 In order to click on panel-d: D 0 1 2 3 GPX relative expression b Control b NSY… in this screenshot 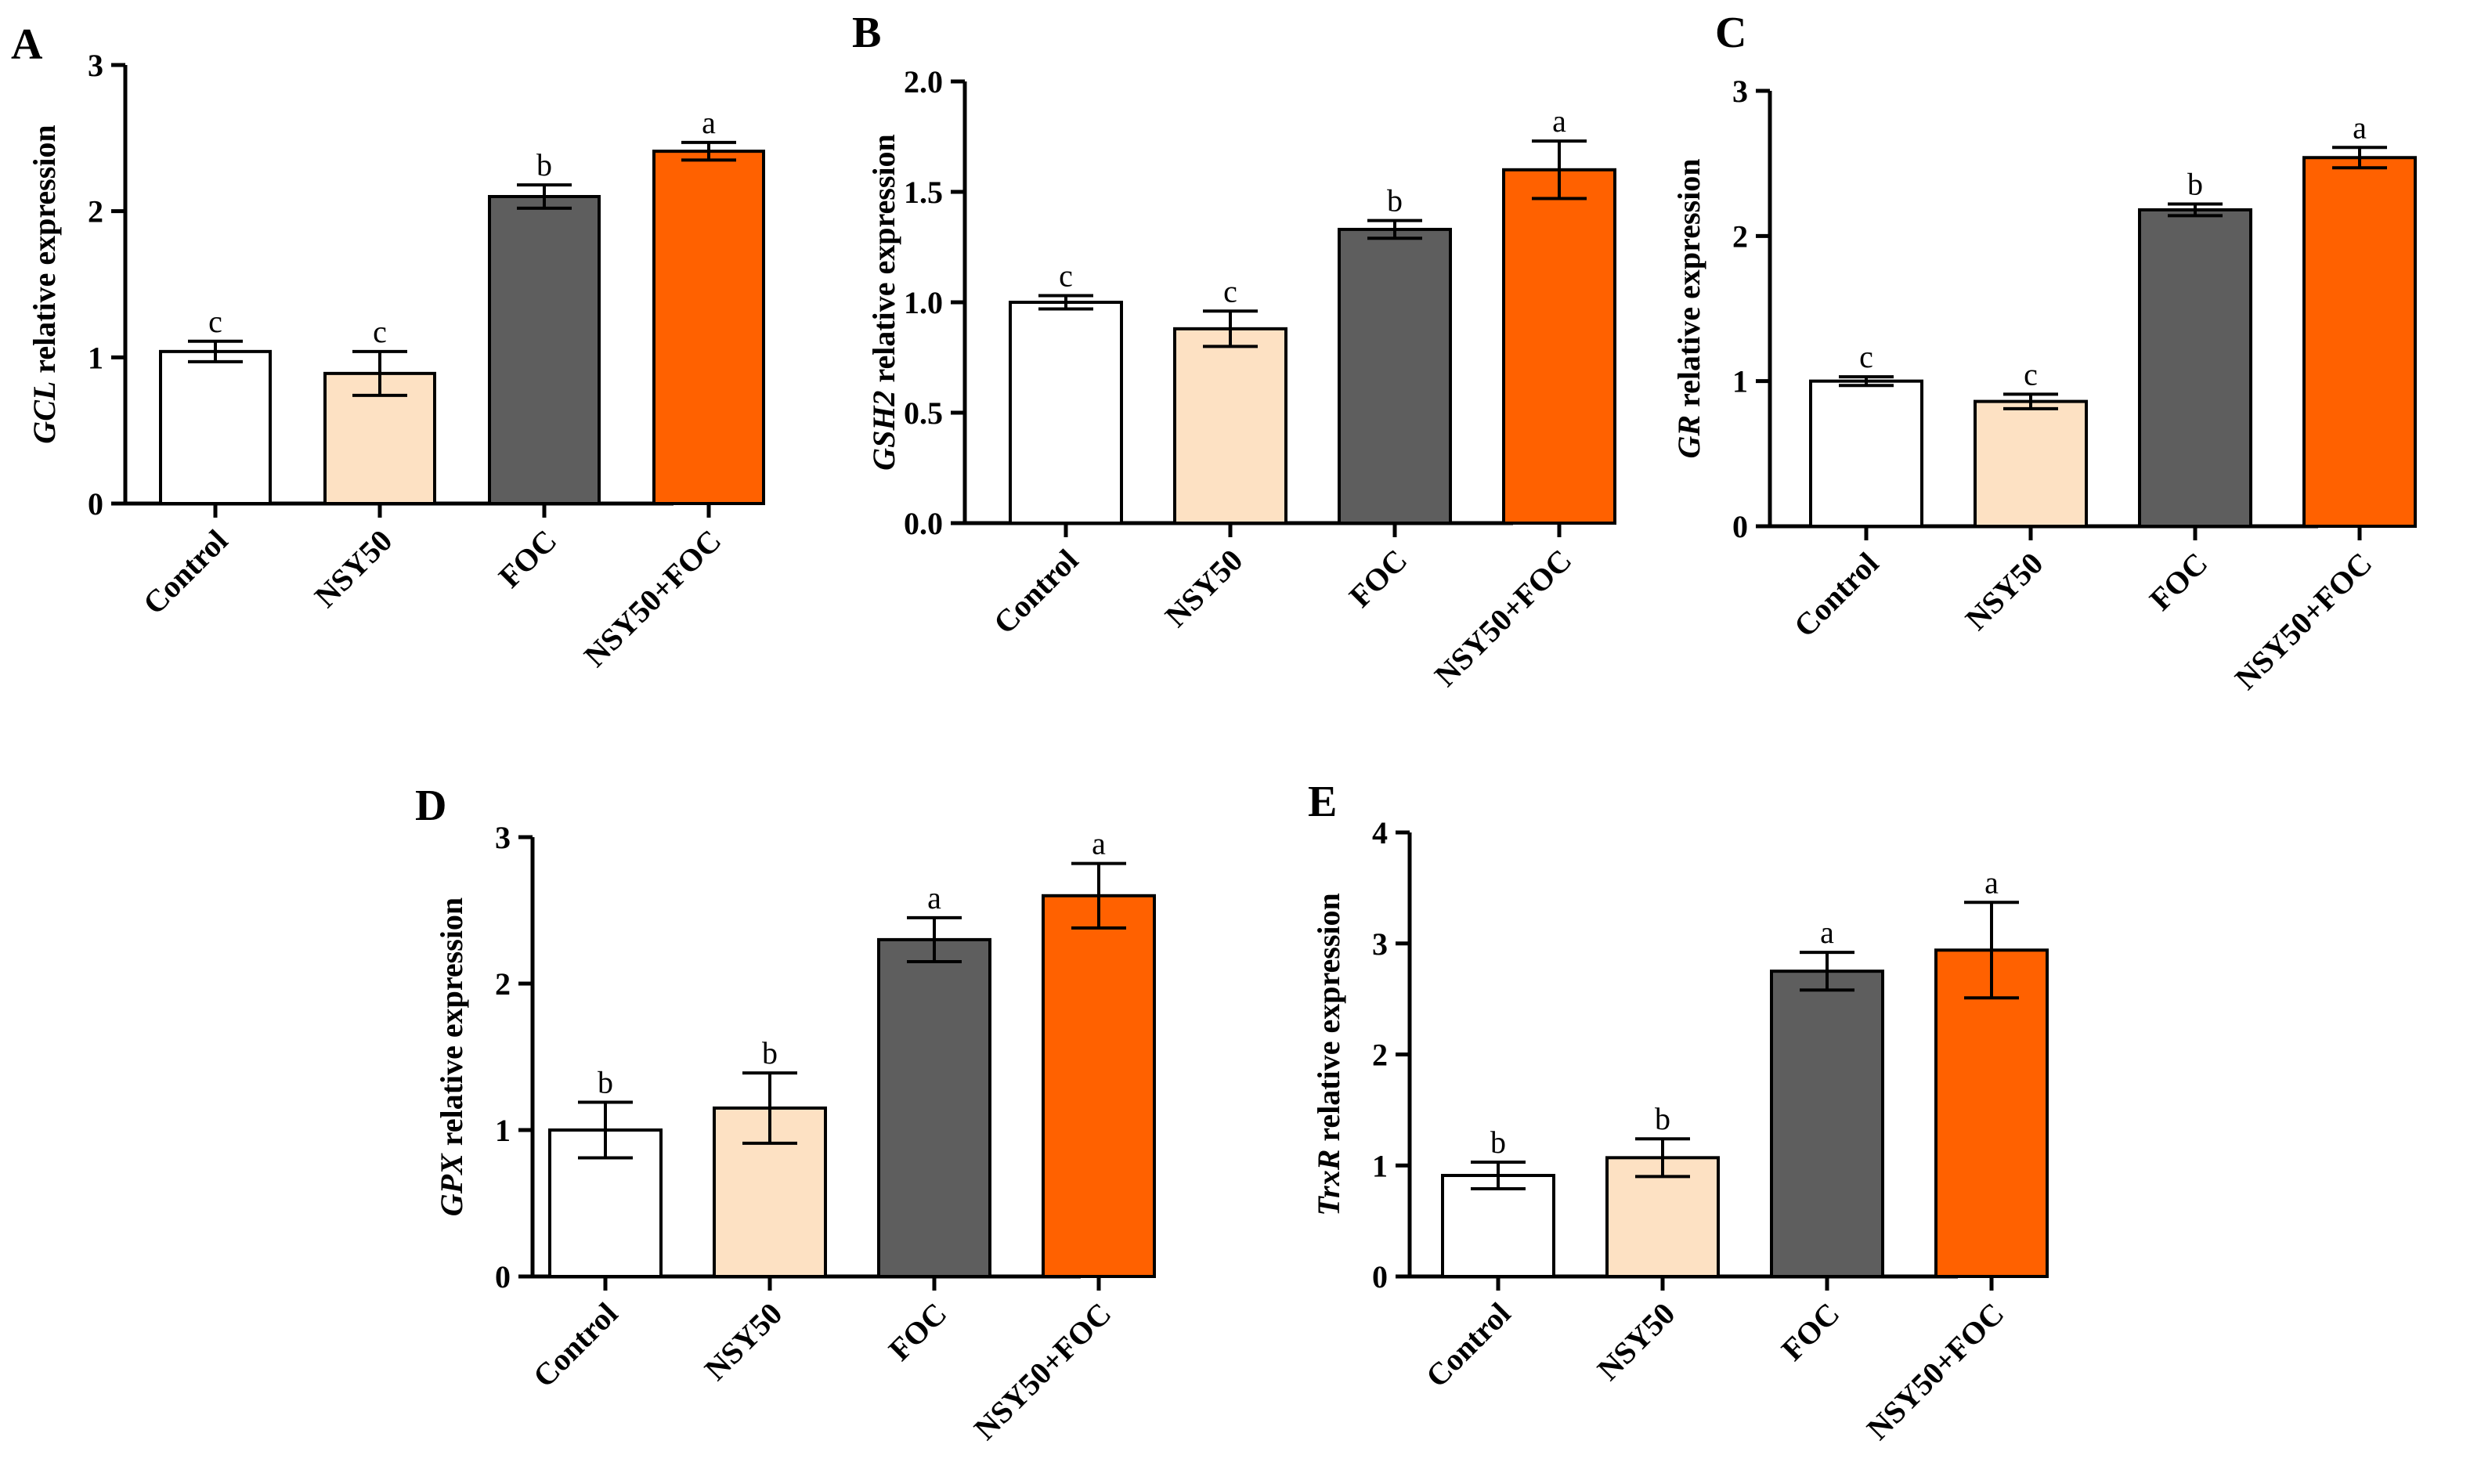, I will do `click(786, 1114)`.